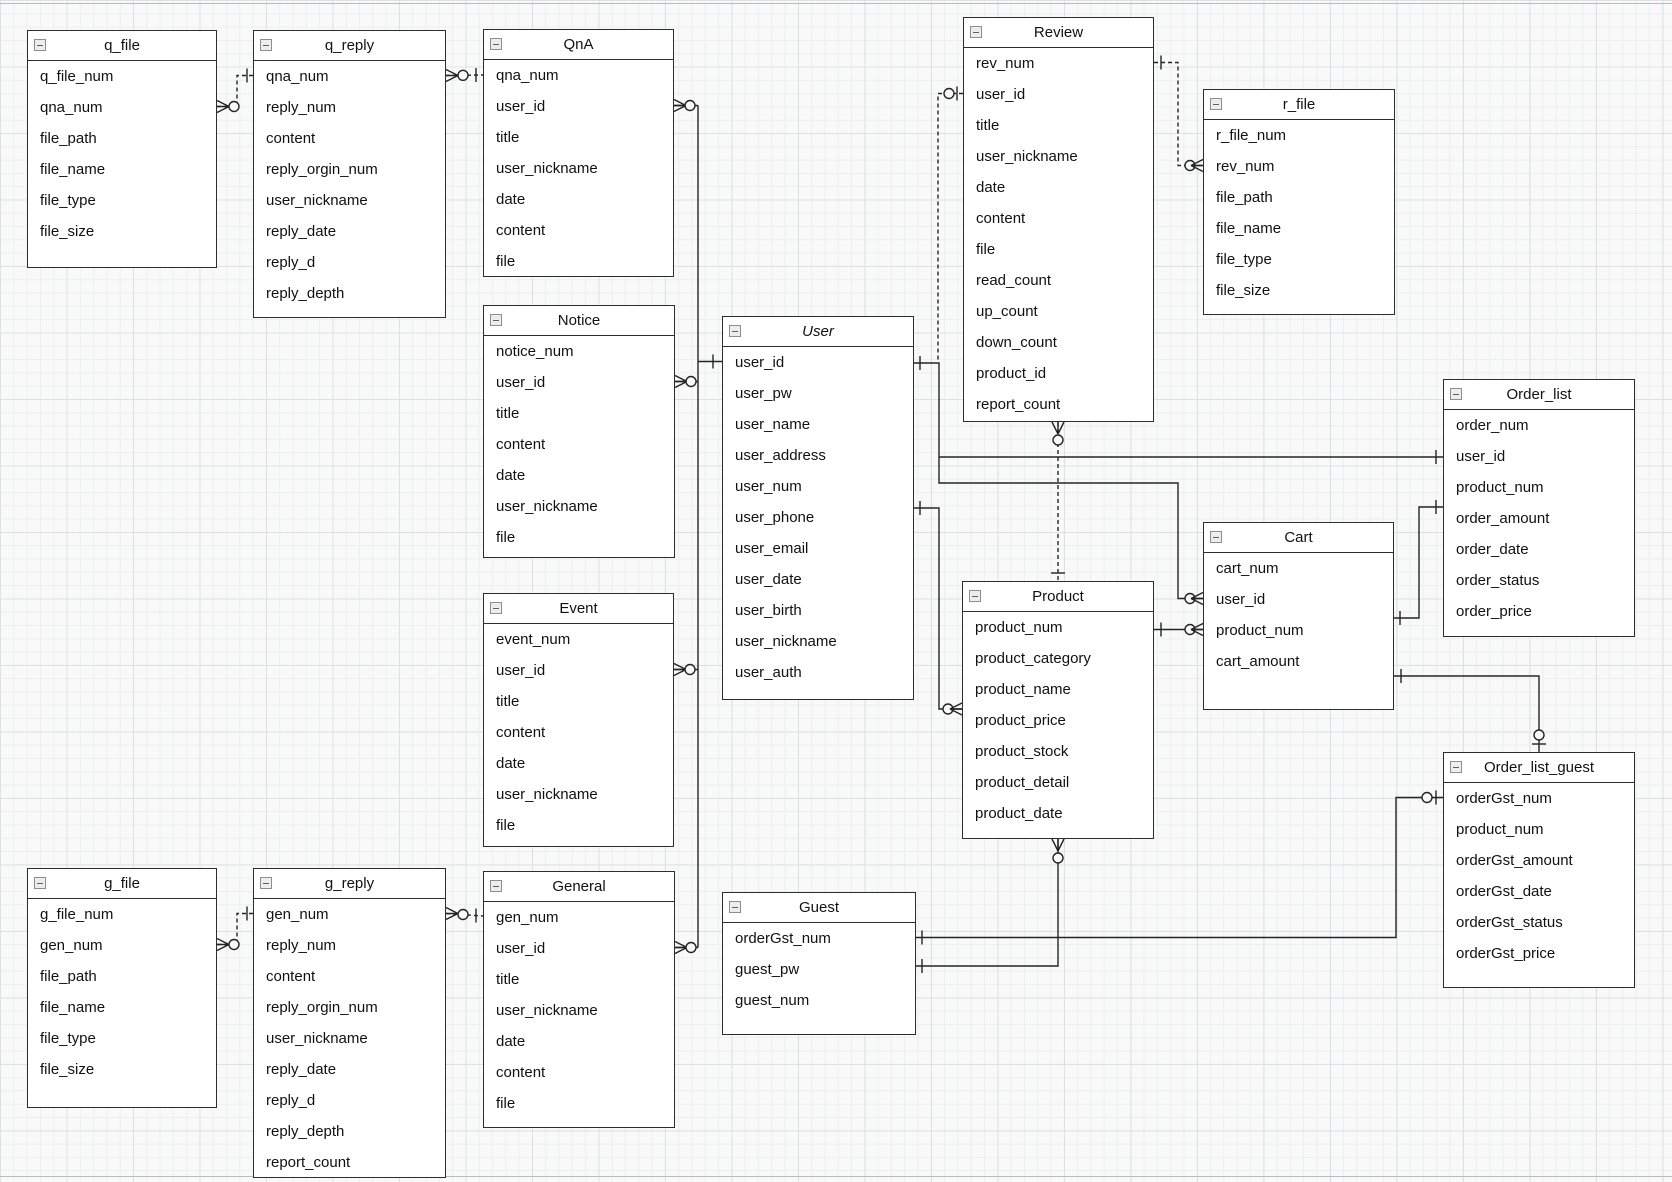  I want to click on table-field-general-date: date, so click(511, 1041).